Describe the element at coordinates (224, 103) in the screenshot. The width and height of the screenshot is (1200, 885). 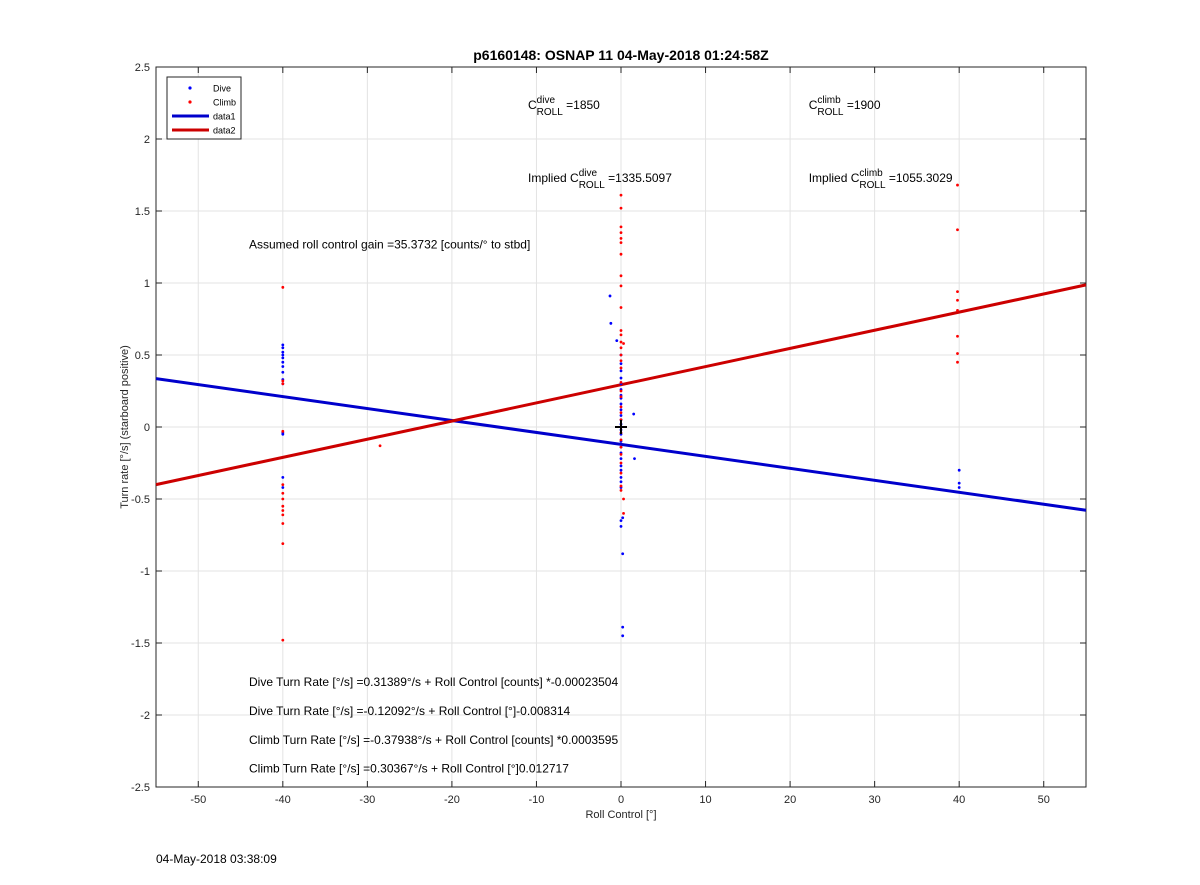
I see `legend-label: Climb` at that location.